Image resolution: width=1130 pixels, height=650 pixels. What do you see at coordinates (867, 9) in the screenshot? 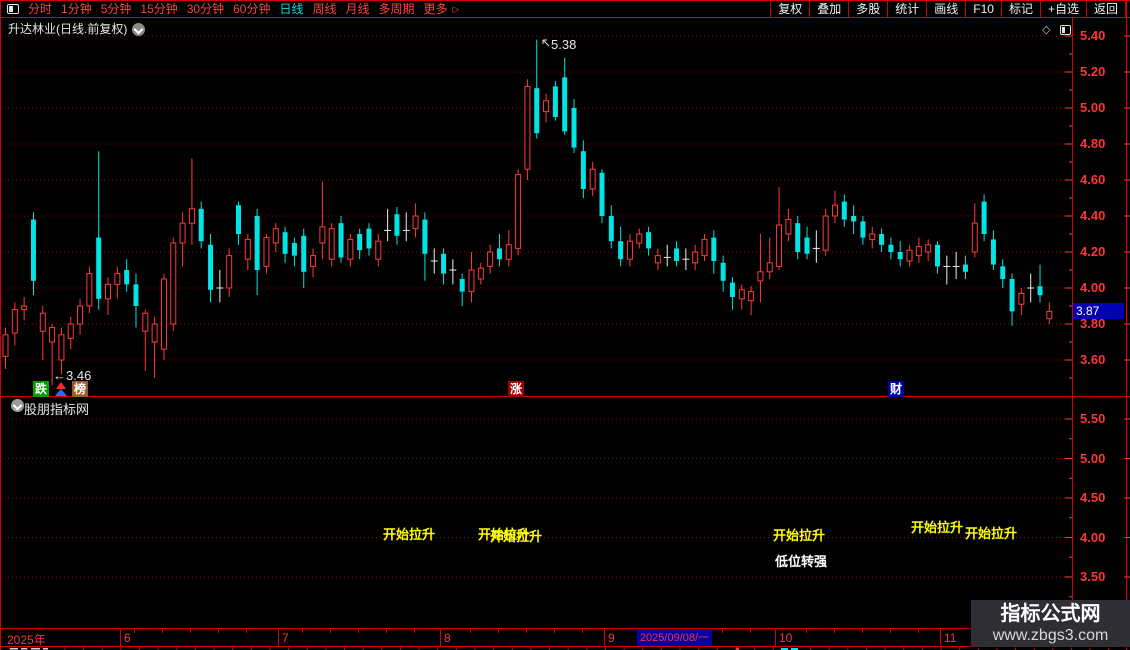
I see `tool-item-2: 多股` at bounding box center [867, 9].